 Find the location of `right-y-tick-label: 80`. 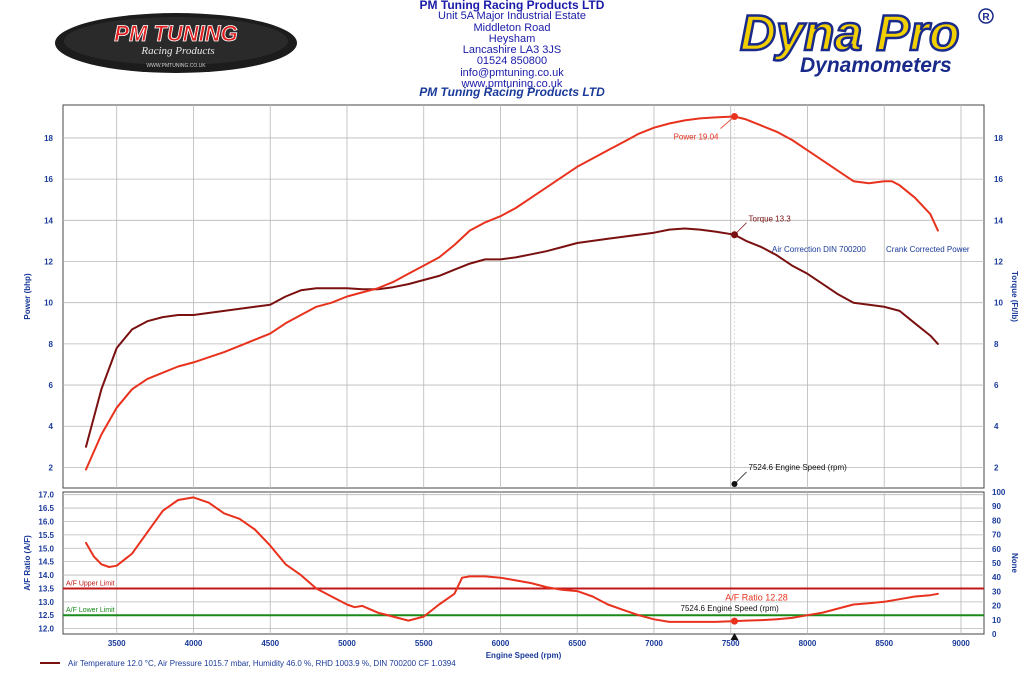

right-y-tick-label: 80 is located at coordinates (996, 520).